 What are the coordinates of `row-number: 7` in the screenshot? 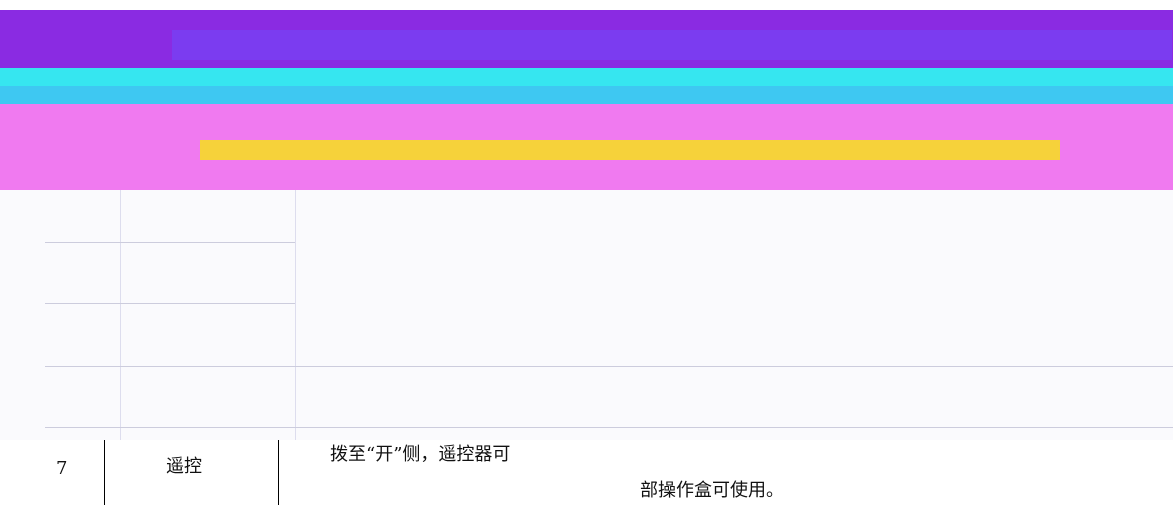 It's located at (62, 468).